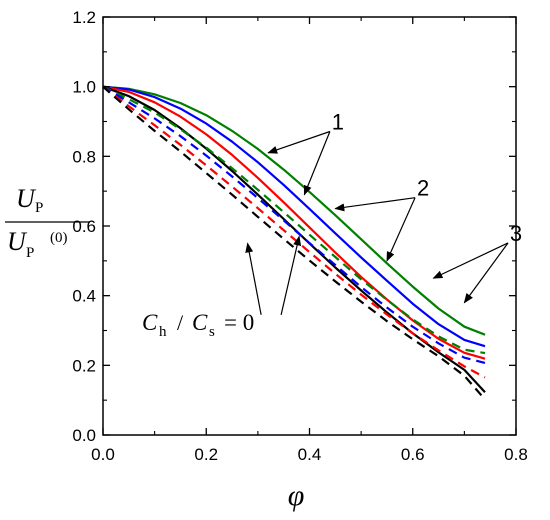  Describe the element at coordinates (17, 241) in the screenshot. I see `y-label-denominator: U` at that location.